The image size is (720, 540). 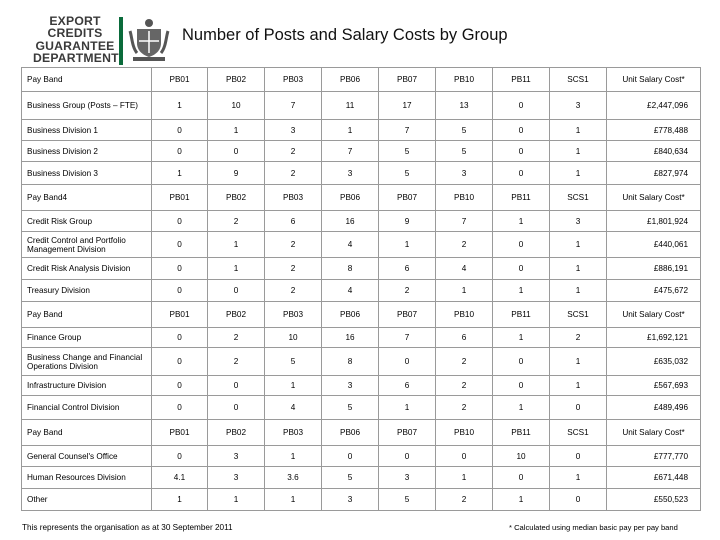 What do you see at coordinates (653, 385) in the screenshot?
I see `salary-cost-cell: £567,693` at bounding box center [653, 385].